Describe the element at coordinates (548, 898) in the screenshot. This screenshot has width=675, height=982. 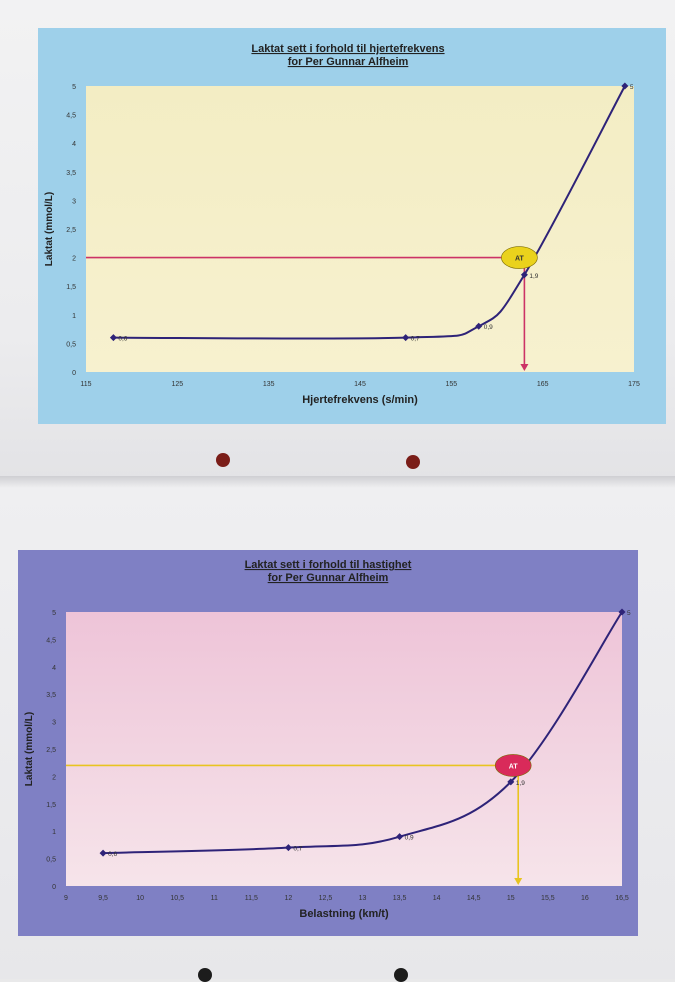
I see `x-tick-label: 15,5` at that location.